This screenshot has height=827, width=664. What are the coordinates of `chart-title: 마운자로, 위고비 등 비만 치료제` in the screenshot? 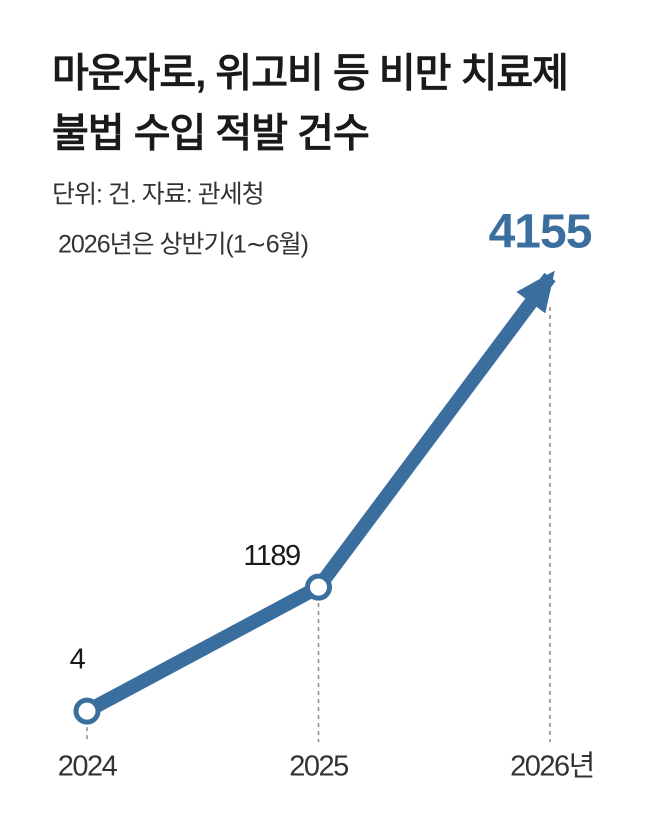 It's located at (310, 74).